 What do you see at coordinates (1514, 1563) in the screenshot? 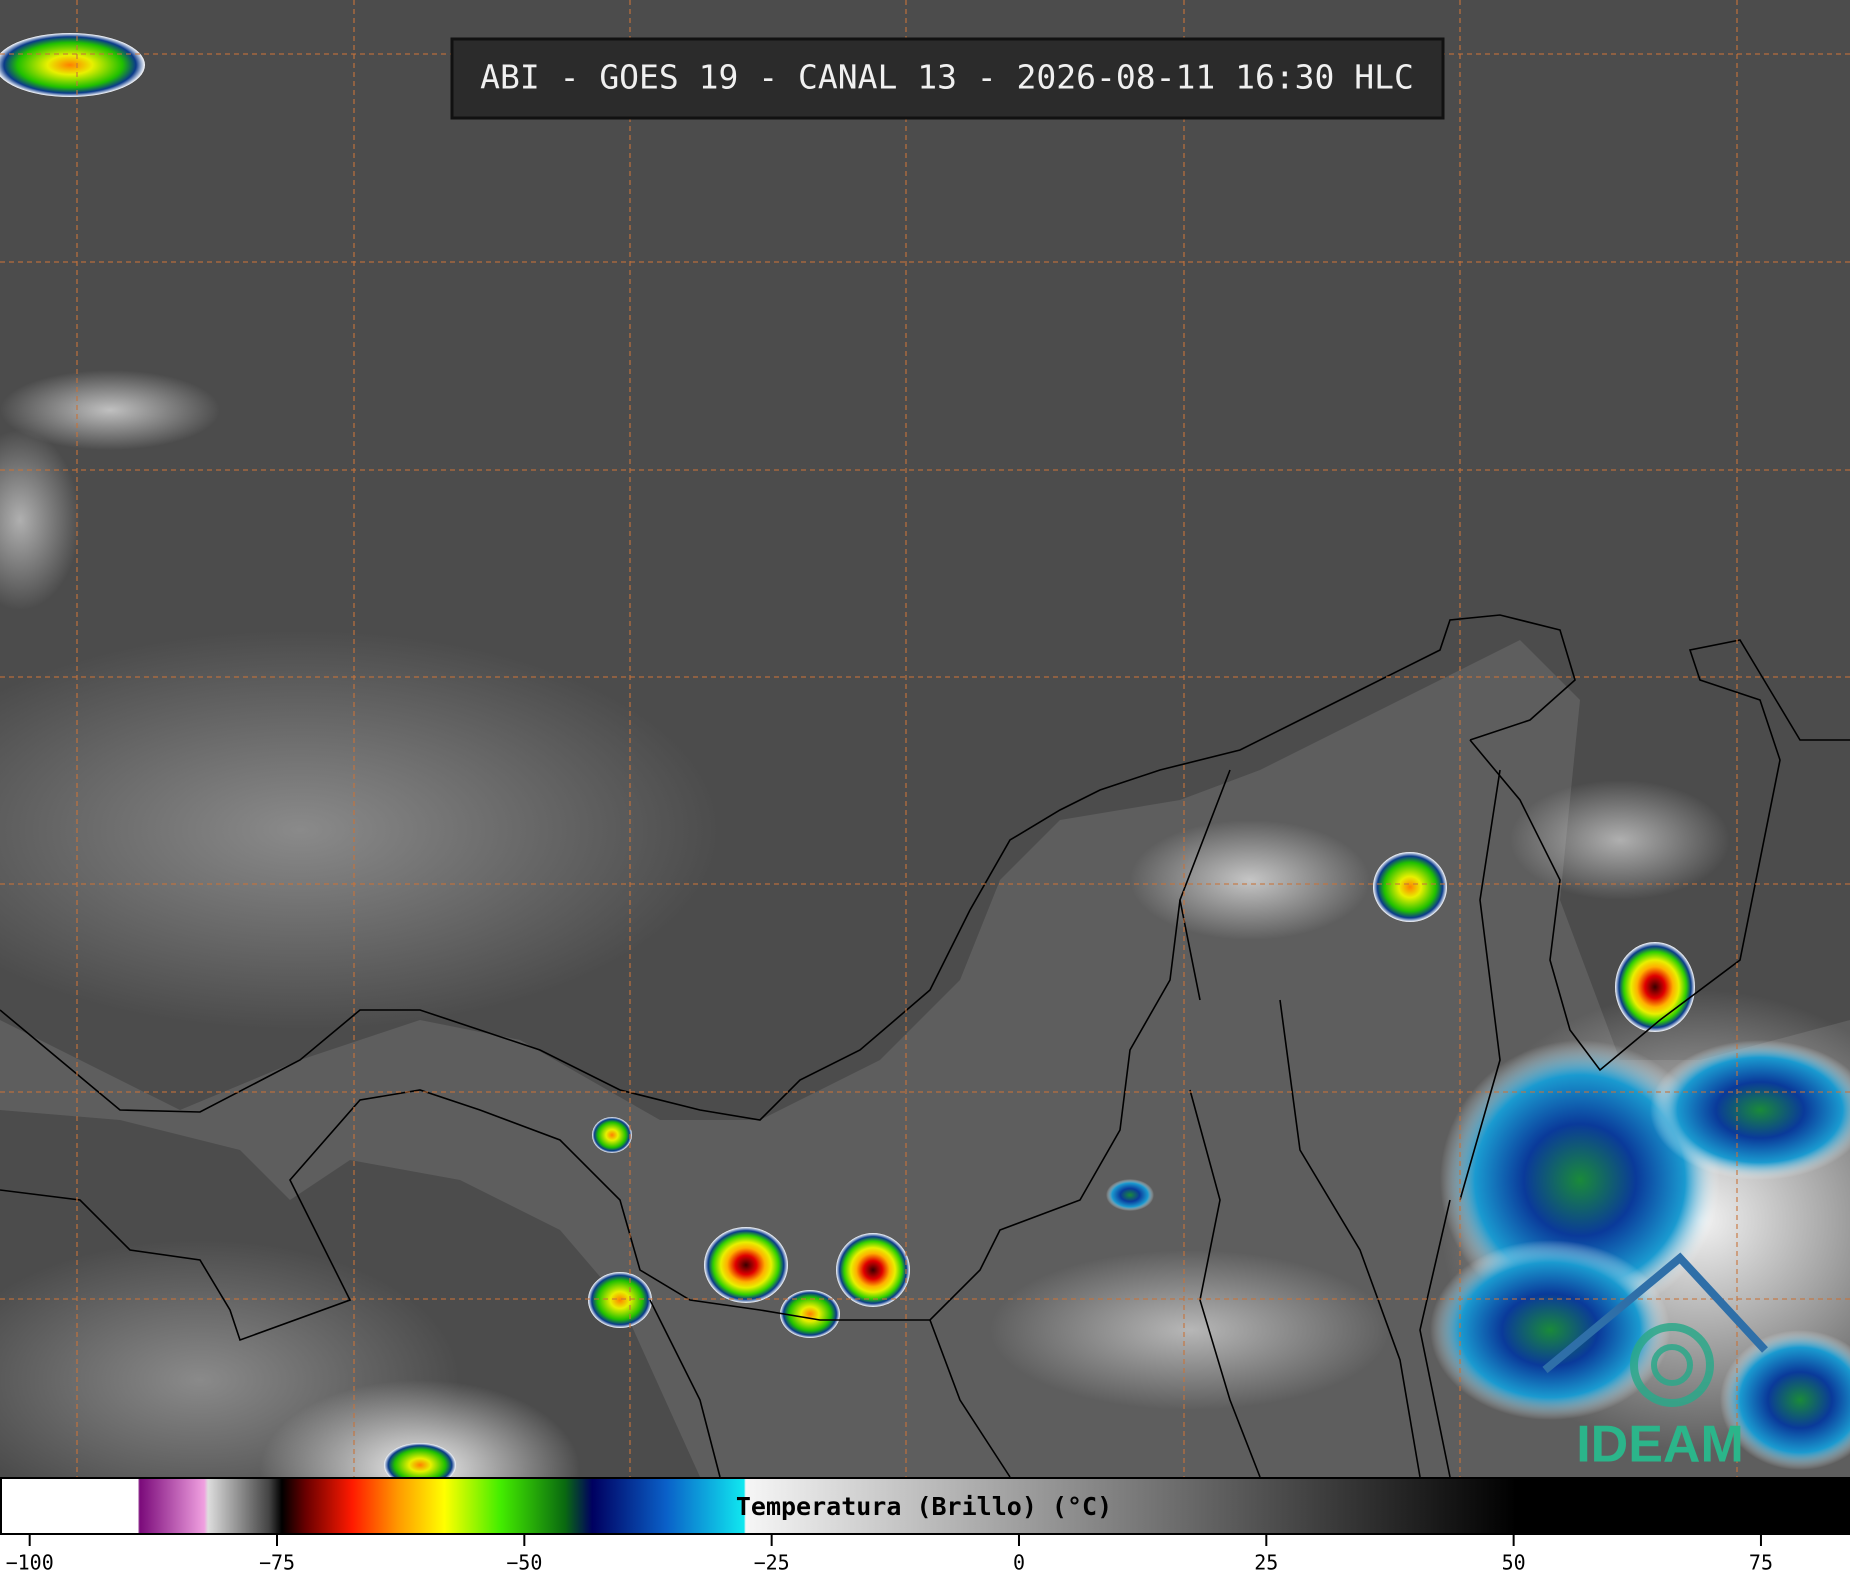
I see `tick-label: 50` at bounding box center [1514, 1563].